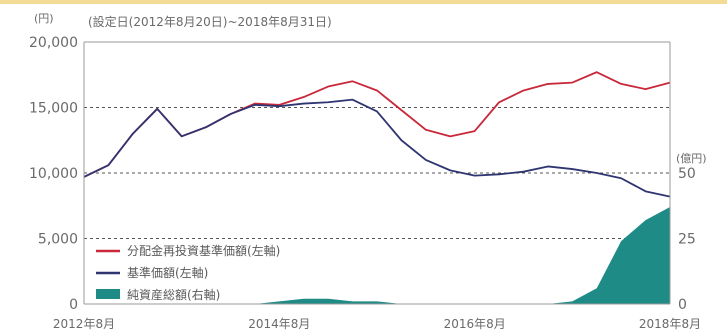  Describe the element at coordinates (363, 2) in the screenshot. I see `top-stripe` at that location.